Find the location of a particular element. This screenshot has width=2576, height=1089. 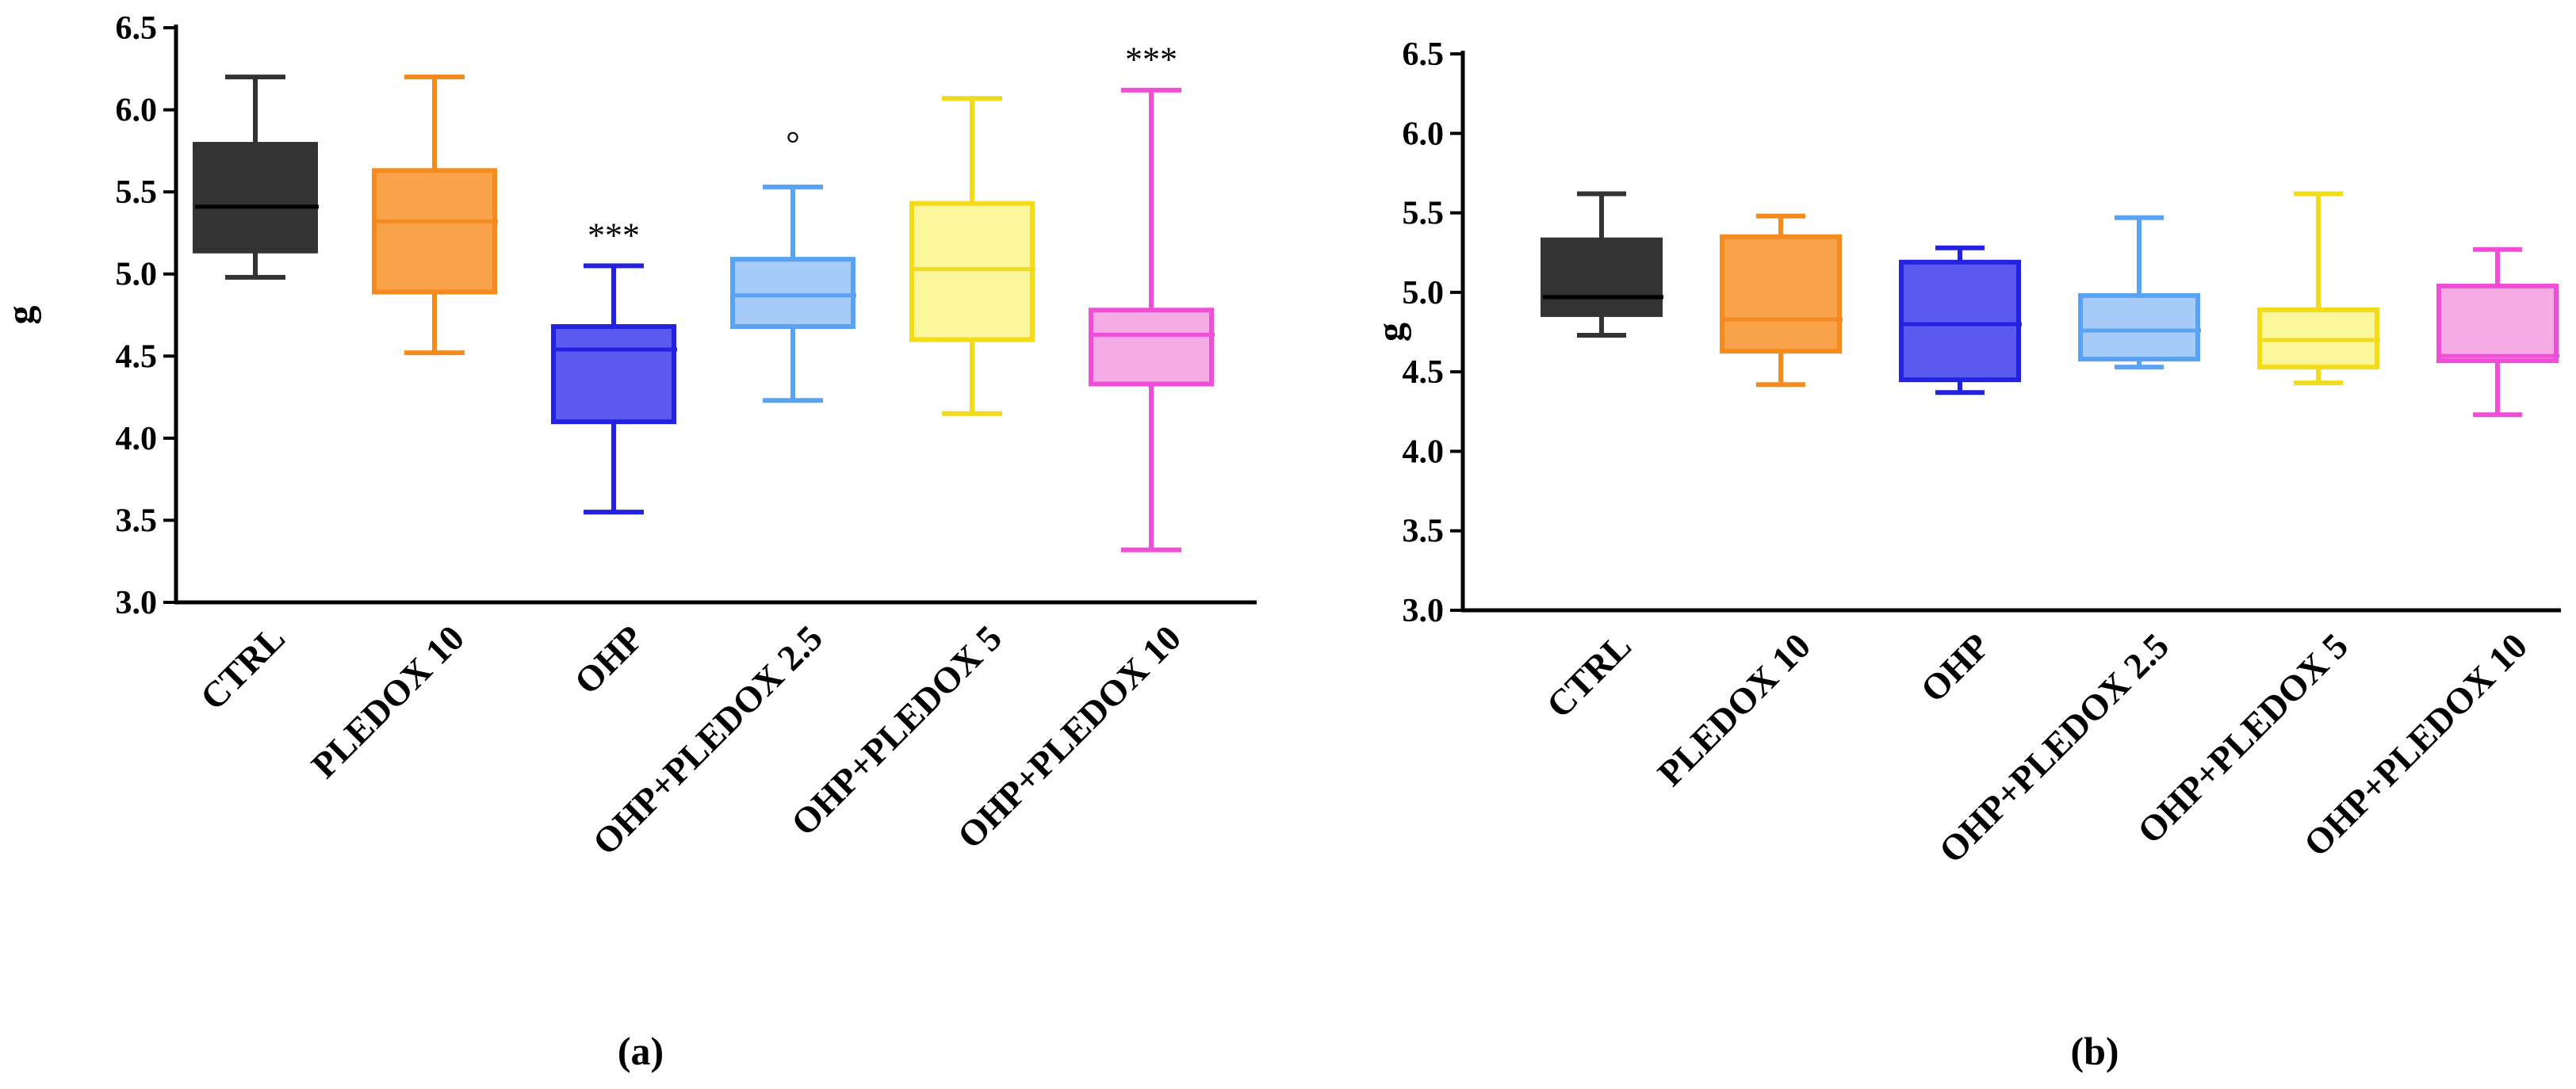

box-ohp: *** OHP is located at coordinates (614, 459).